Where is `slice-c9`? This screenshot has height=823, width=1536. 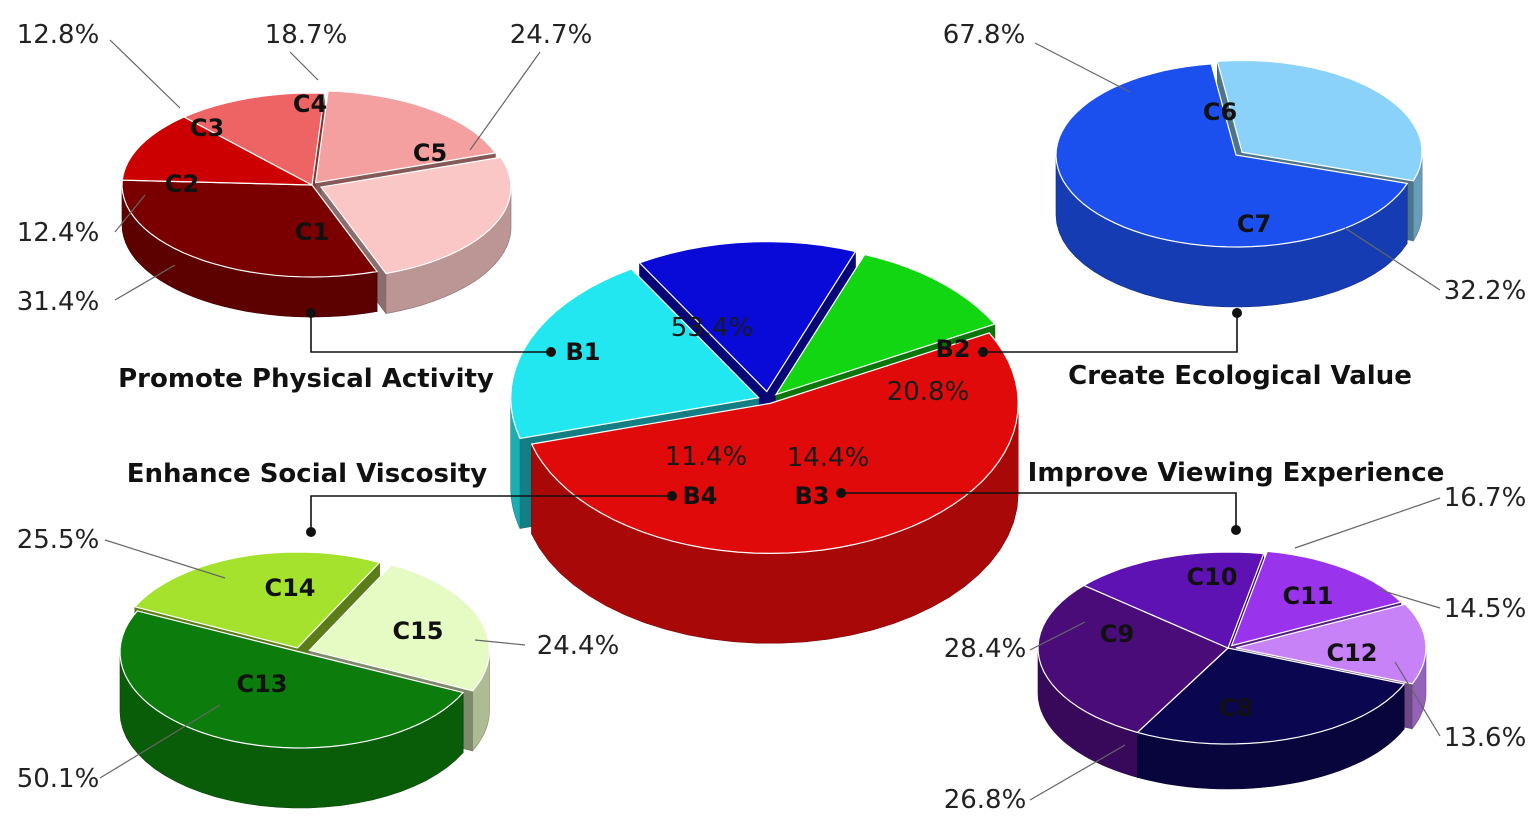
slice-c9 is located at coordinates (1133, 659).